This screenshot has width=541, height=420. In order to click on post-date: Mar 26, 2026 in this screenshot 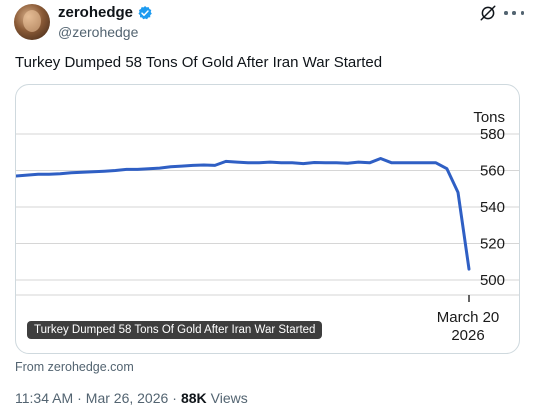, I will do `click(127, 398)`.